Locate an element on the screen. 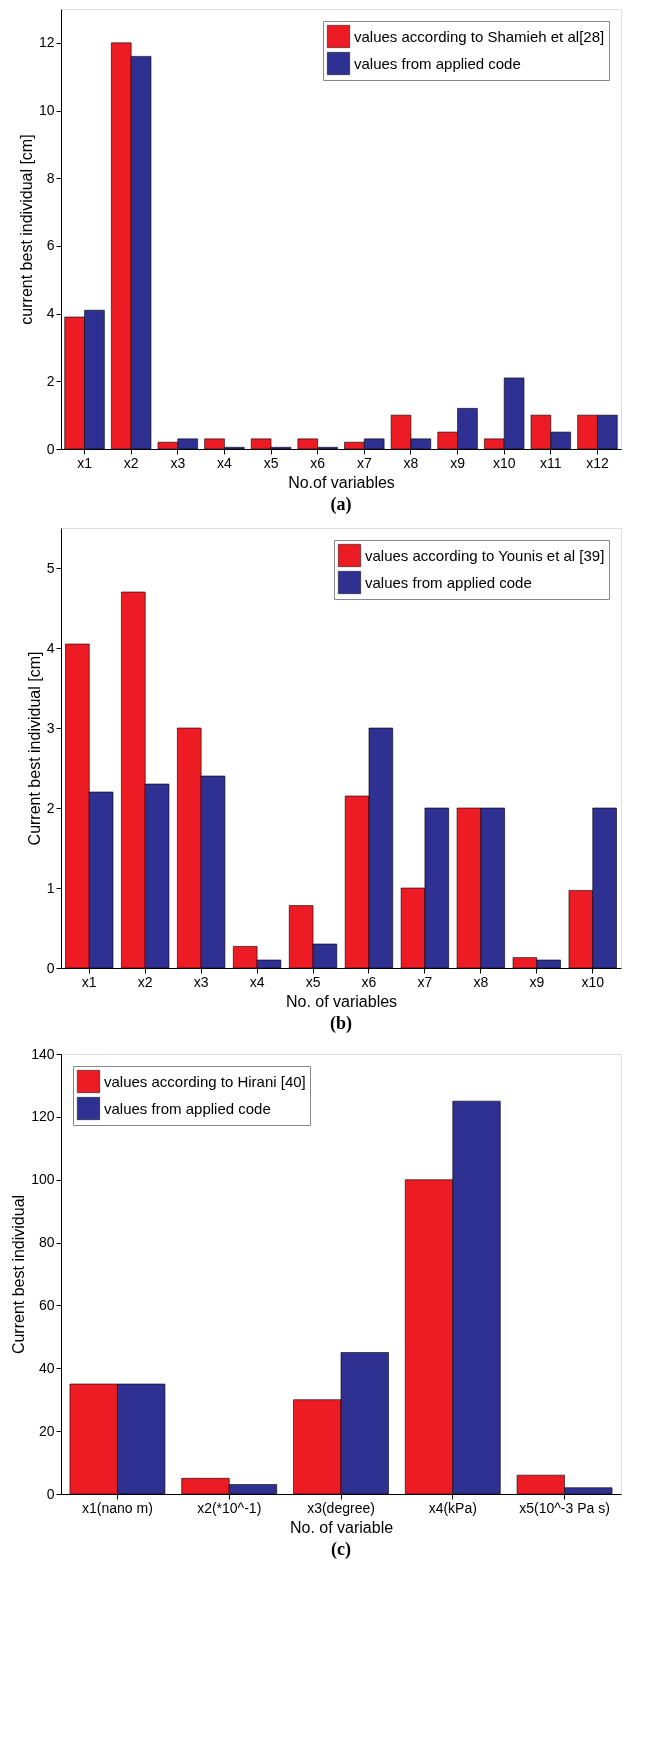 The image size is (649, 1741). y-tick-label: 12 is located at coordinates (46, 42).